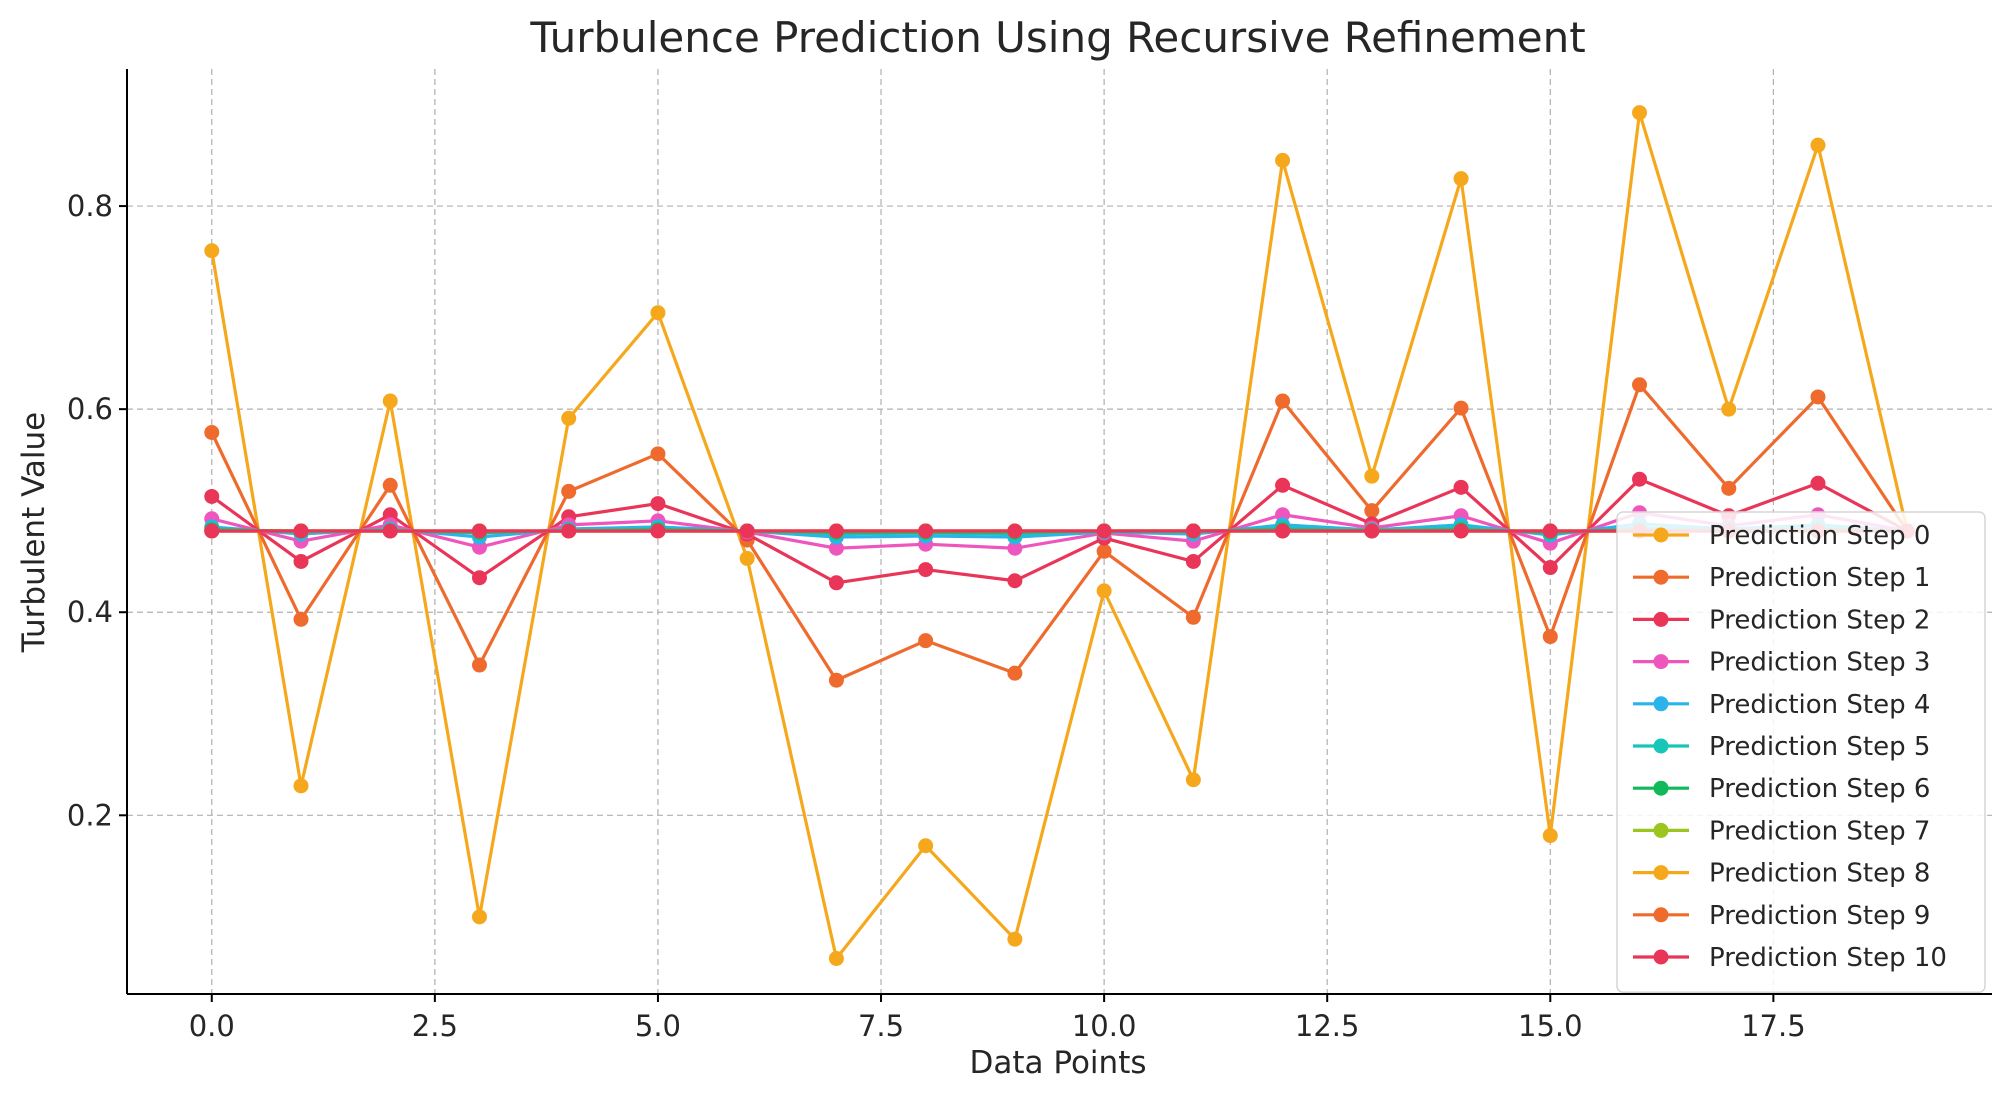 The image size is (2007, 1105). I want to click on x-tick-label: 17.5, so click(1773, 1026).